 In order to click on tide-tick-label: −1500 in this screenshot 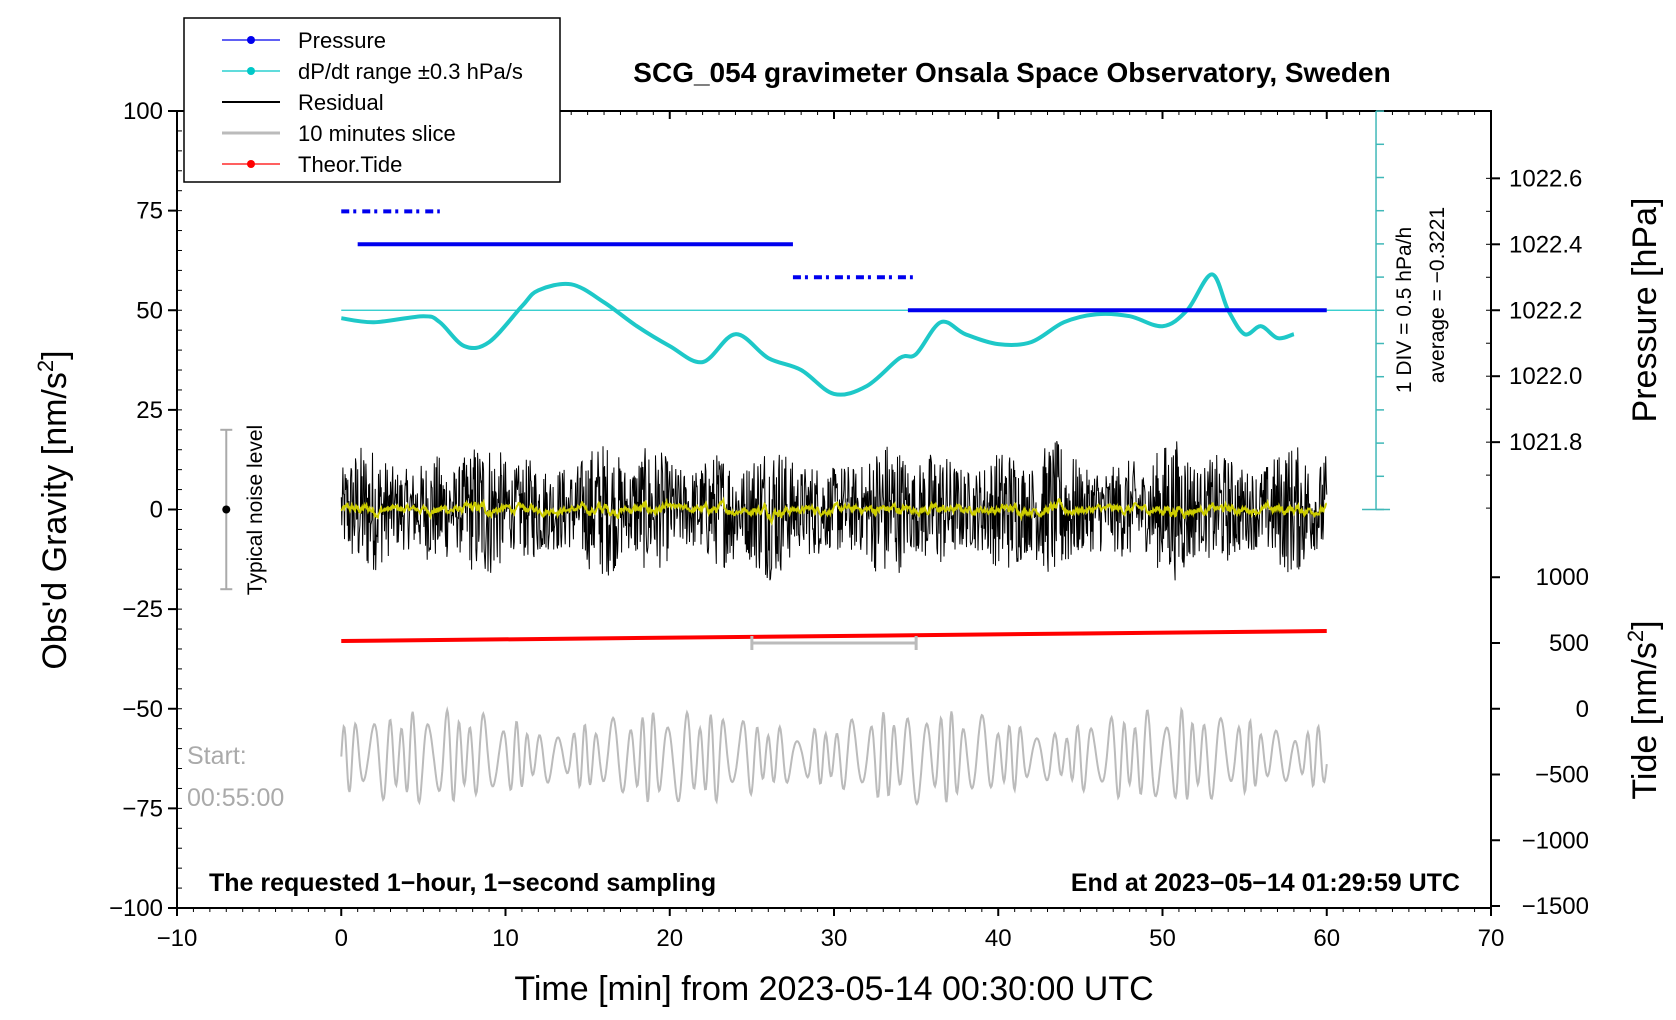, I will do `click(1555, 906)`.